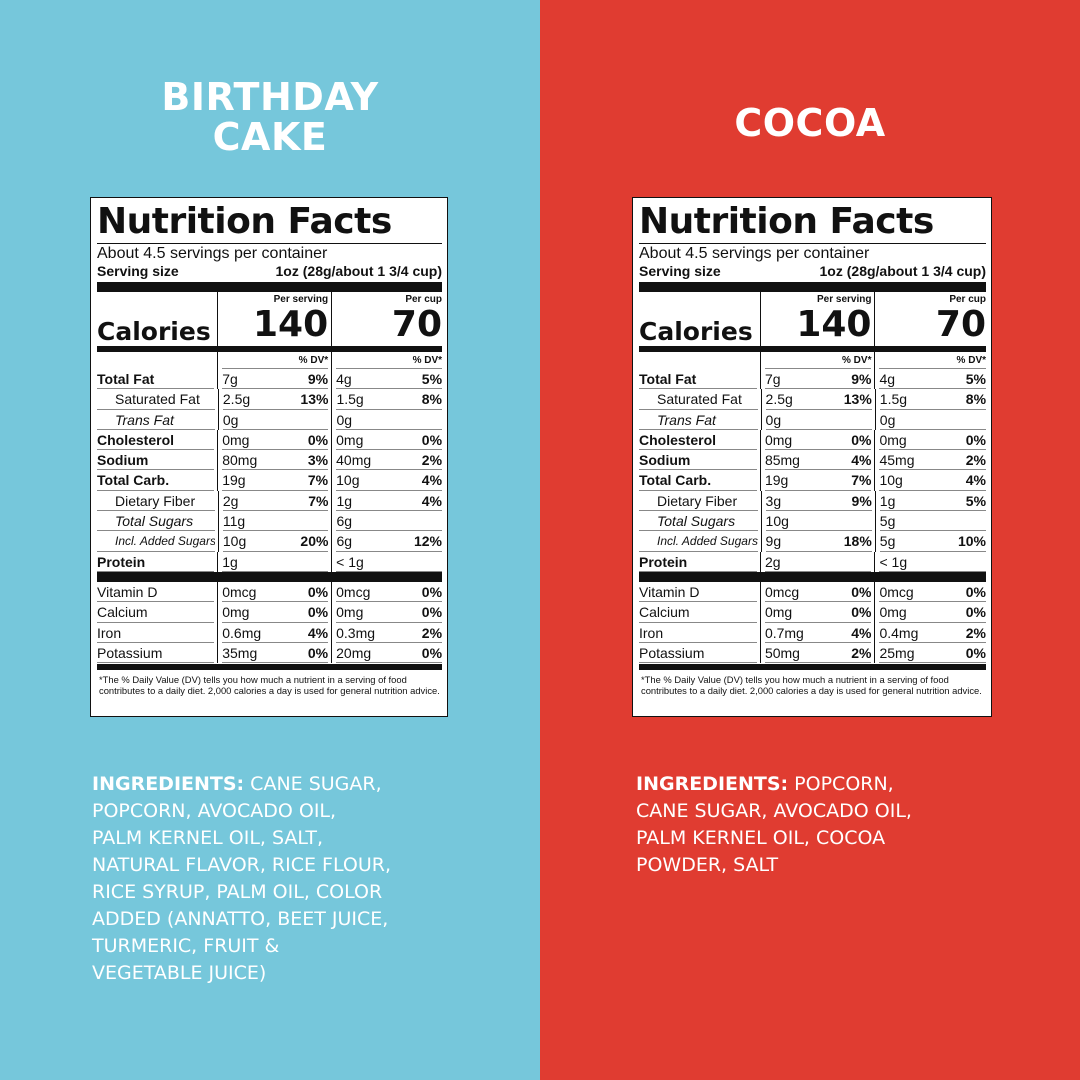  Describe the element at coordinates (712, 784) in the screenshot. I see `ingredients-label: INGREDIENTS:` at that location.